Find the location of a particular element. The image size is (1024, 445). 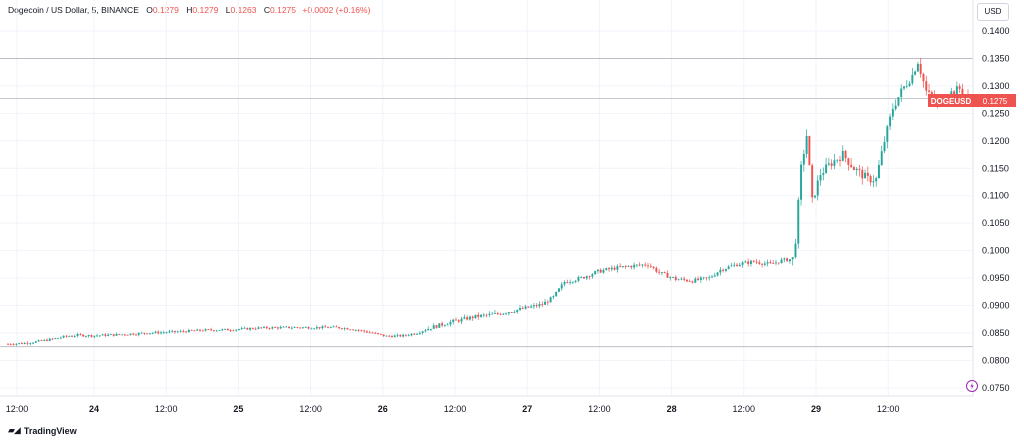

y-tick-label: 0.1350 is located at coordinates (996, 58).